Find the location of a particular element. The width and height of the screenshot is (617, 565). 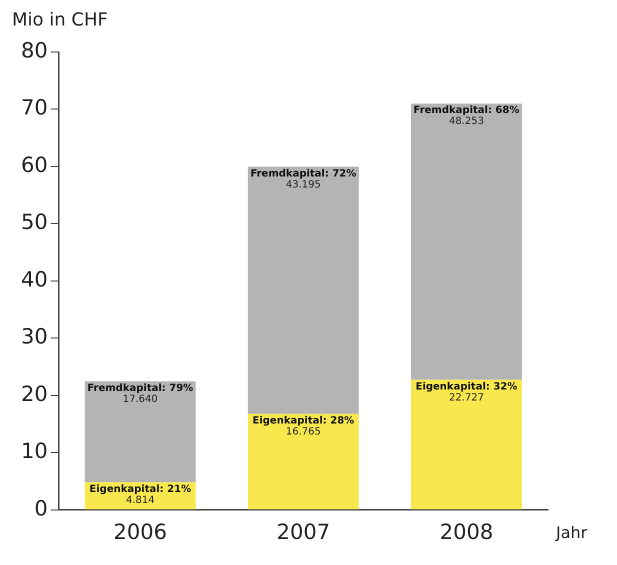

y-tick-label: 0 is located at coordinates (41, 508).